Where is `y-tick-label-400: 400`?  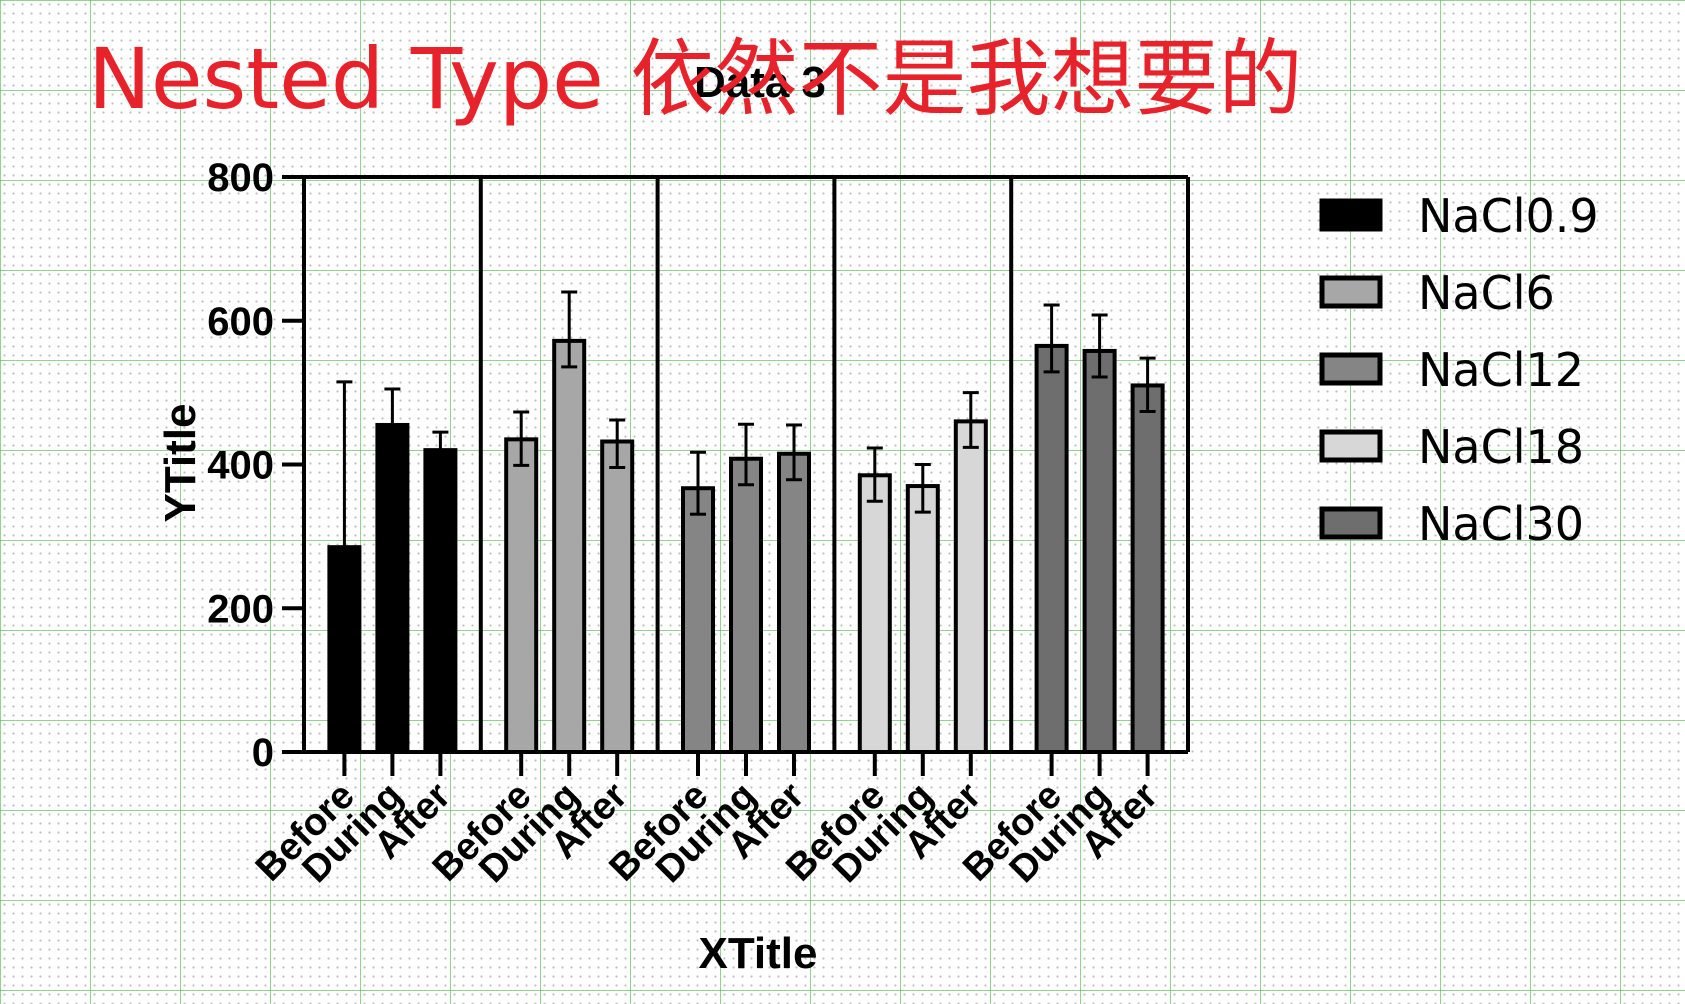
y-tick-label-400: 400 is located at coordinates (240, 466).